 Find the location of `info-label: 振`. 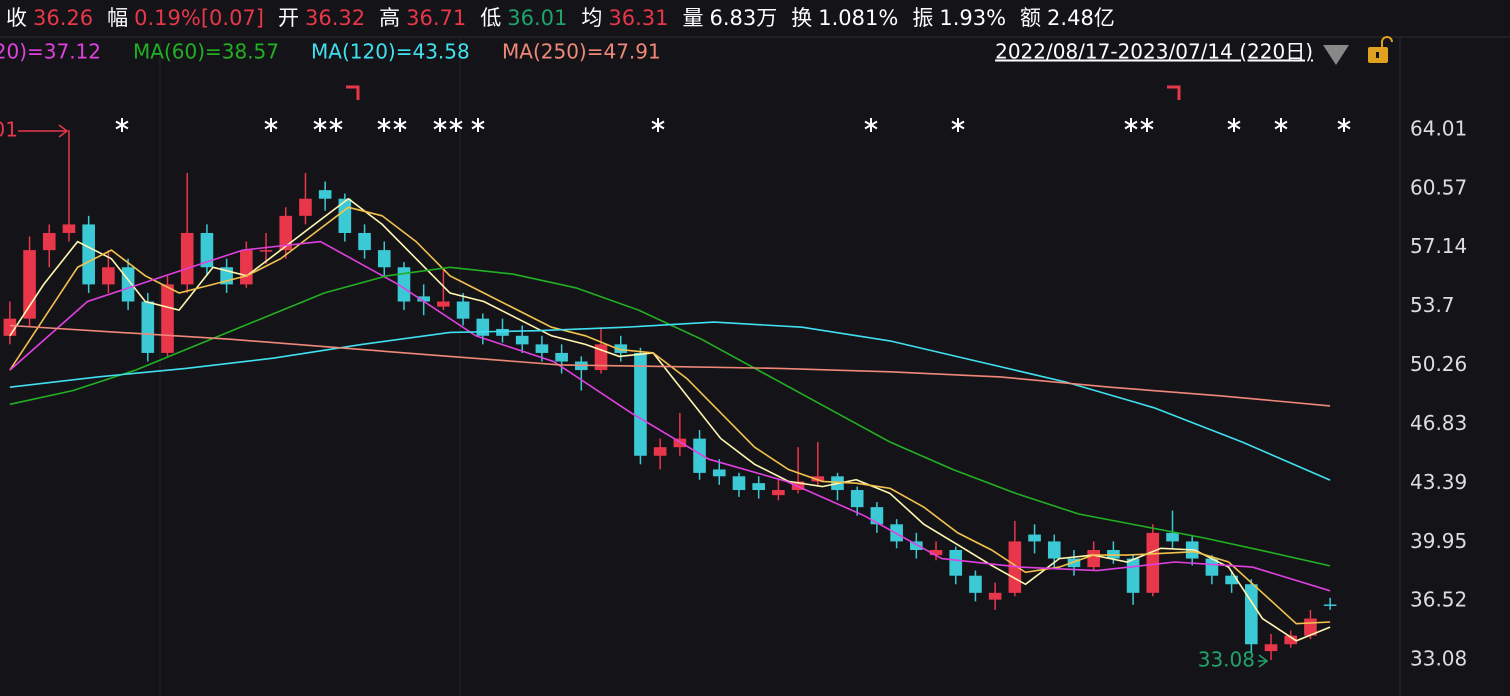

info-label: 振 is located at coordinates (923, 18).